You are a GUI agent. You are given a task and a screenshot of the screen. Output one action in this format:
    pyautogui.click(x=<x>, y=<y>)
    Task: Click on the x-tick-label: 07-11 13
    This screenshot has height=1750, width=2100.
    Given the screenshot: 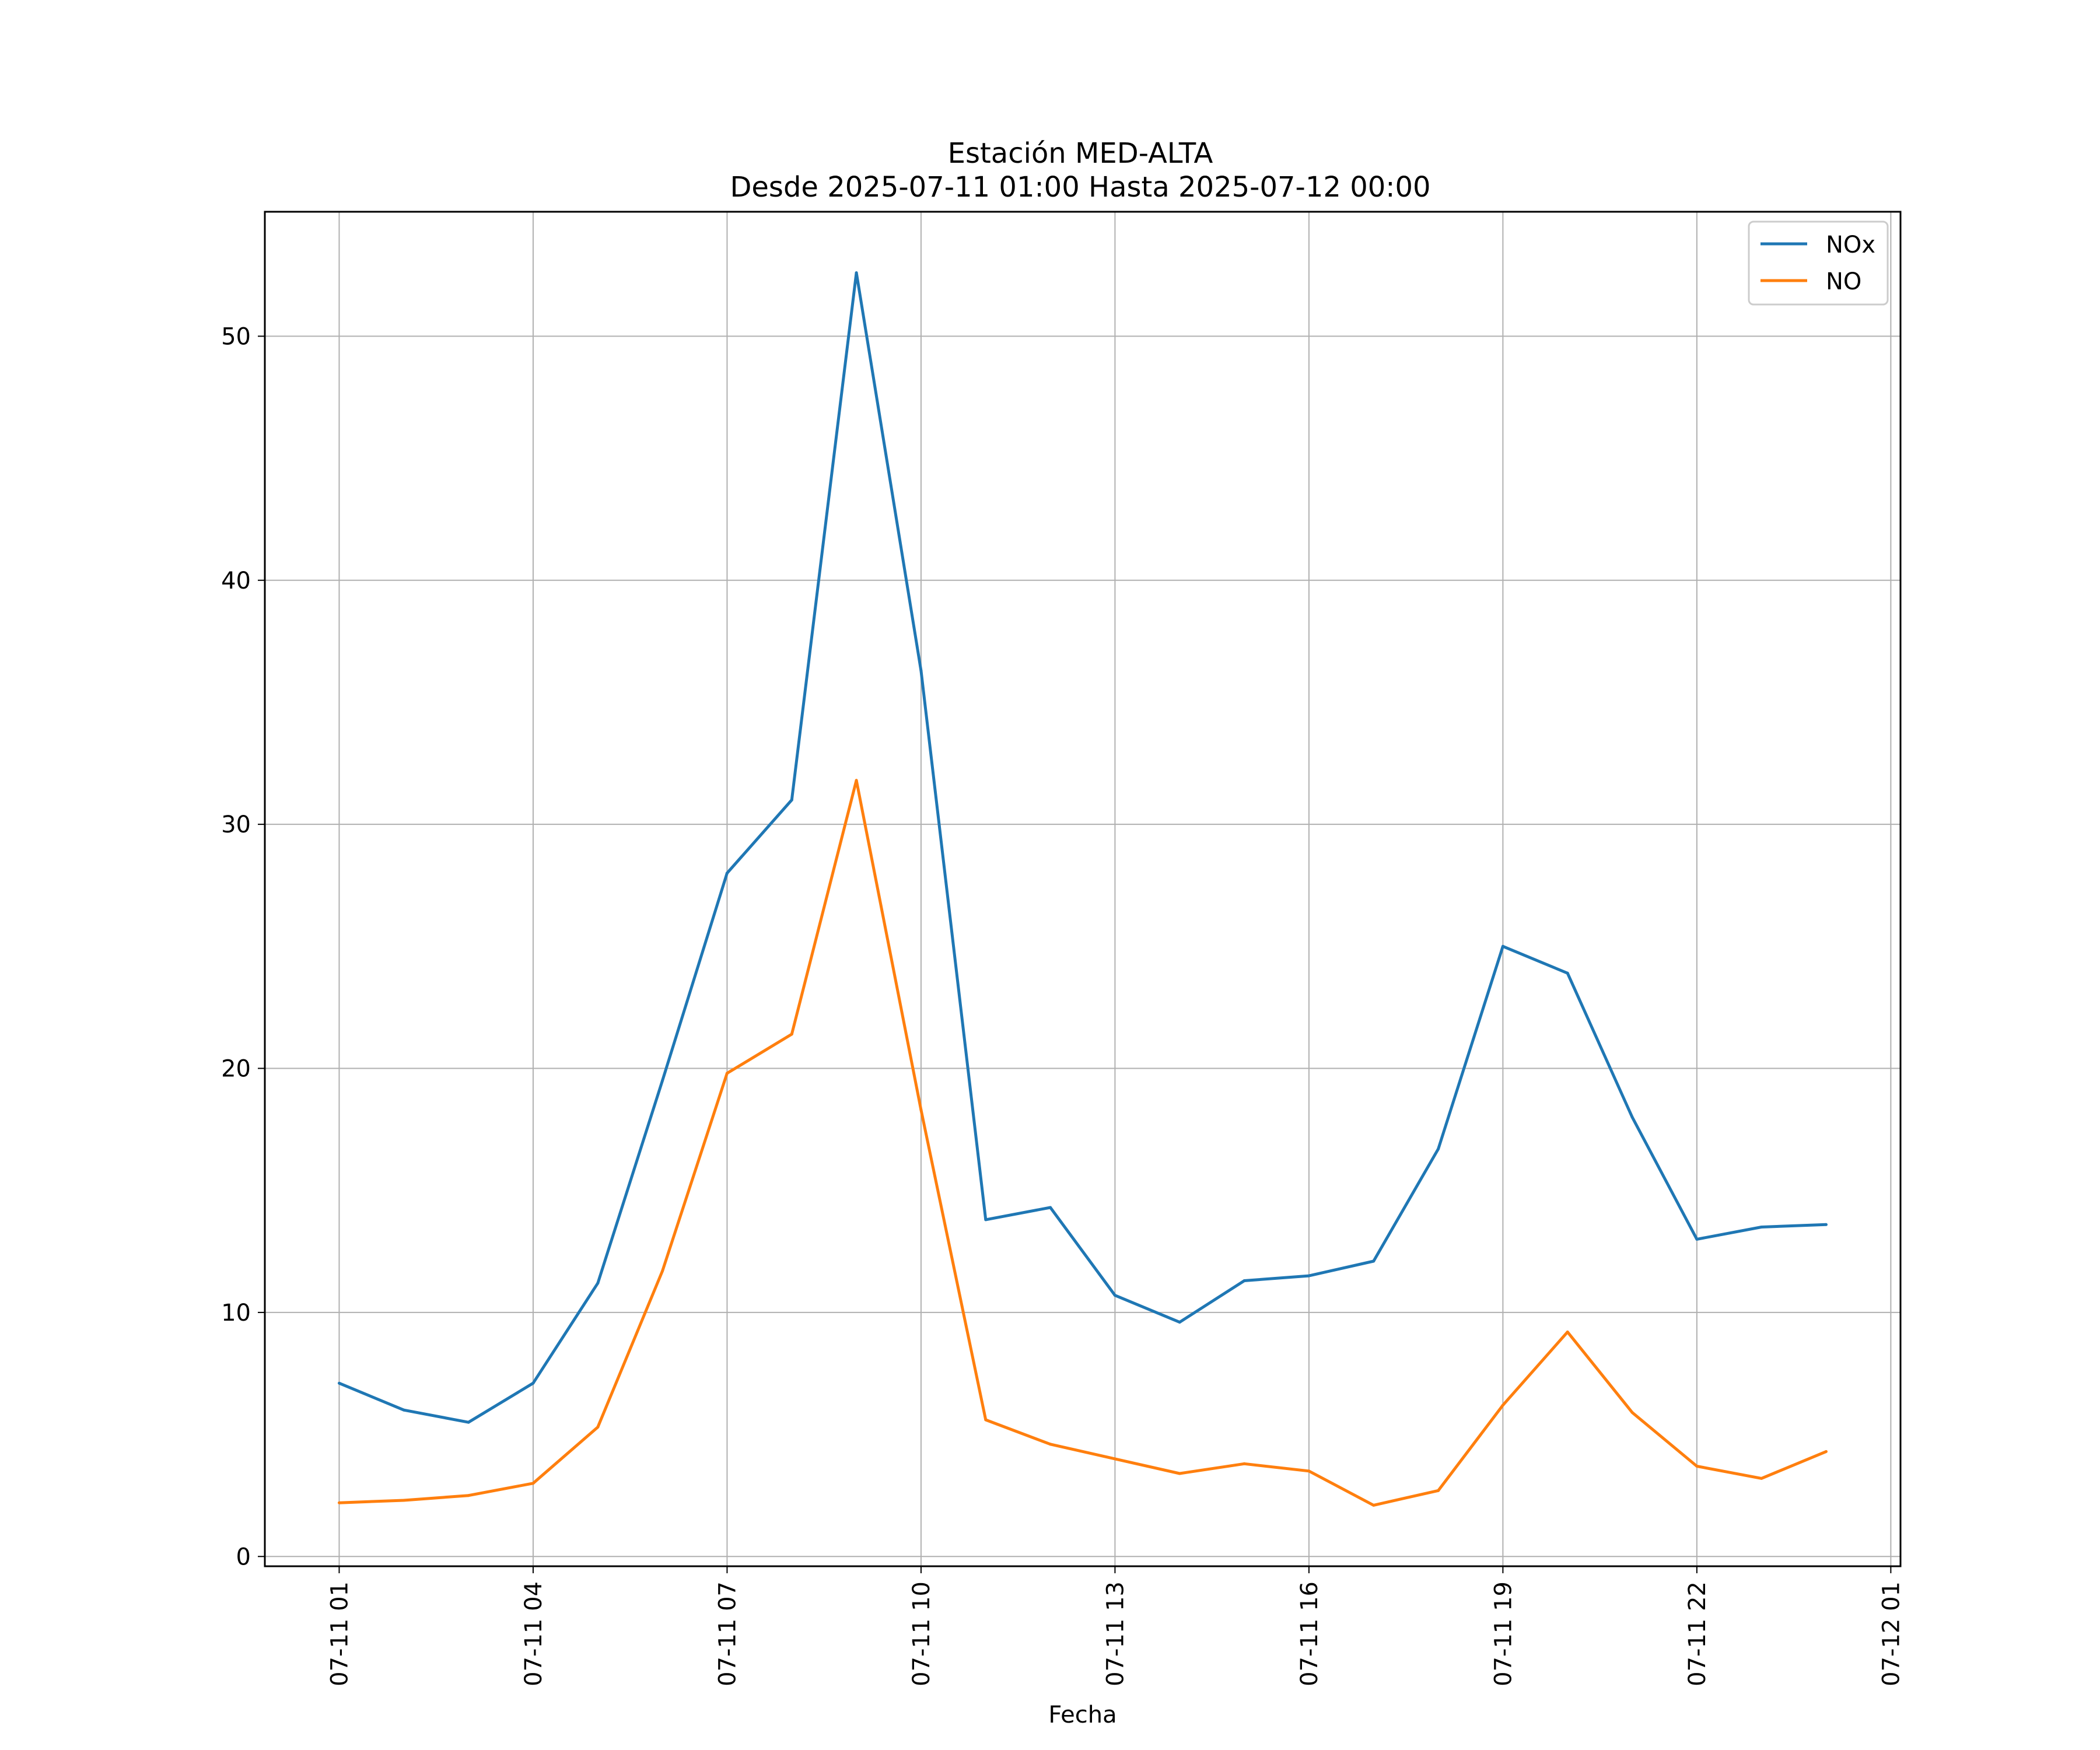 What is the action you would take?
    pyautogui.click(x=1115, y=1633)
    